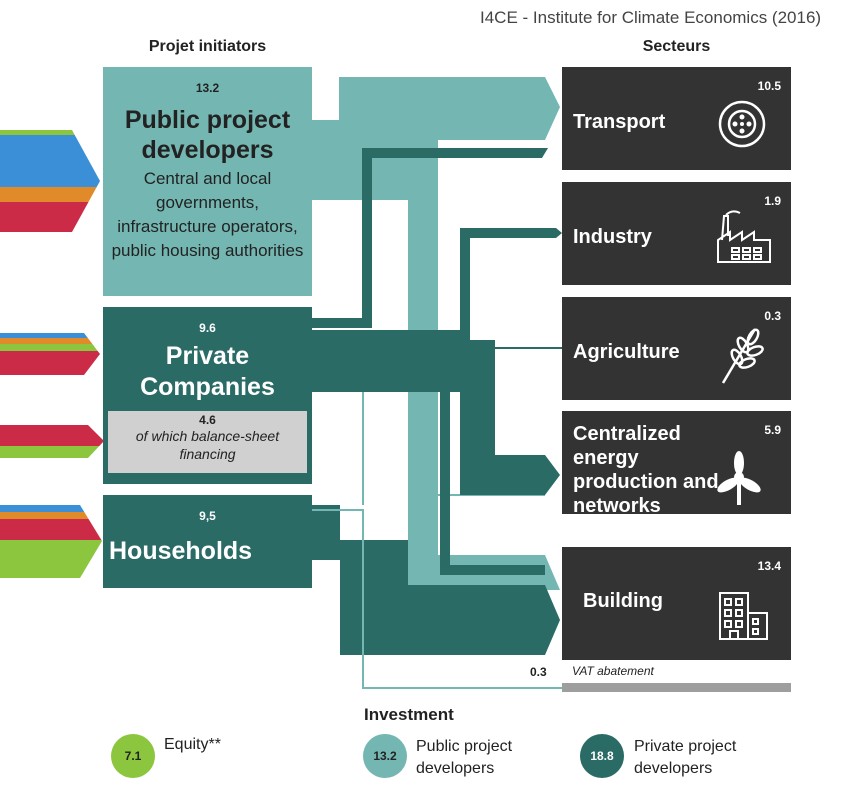 This screenshot has height=812, width=850. What do you see at coordinates (612, 237) in the screenshot?
I see `sector-label: Industry` at bounding box center [612, 237].